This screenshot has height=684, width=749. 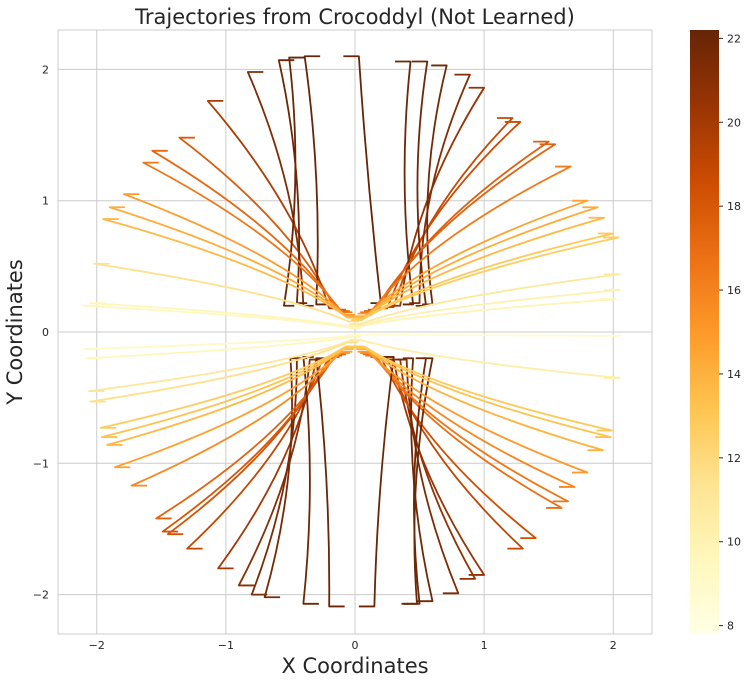 I want to click on x-tick-label: 2, so click(x=613, y=645).